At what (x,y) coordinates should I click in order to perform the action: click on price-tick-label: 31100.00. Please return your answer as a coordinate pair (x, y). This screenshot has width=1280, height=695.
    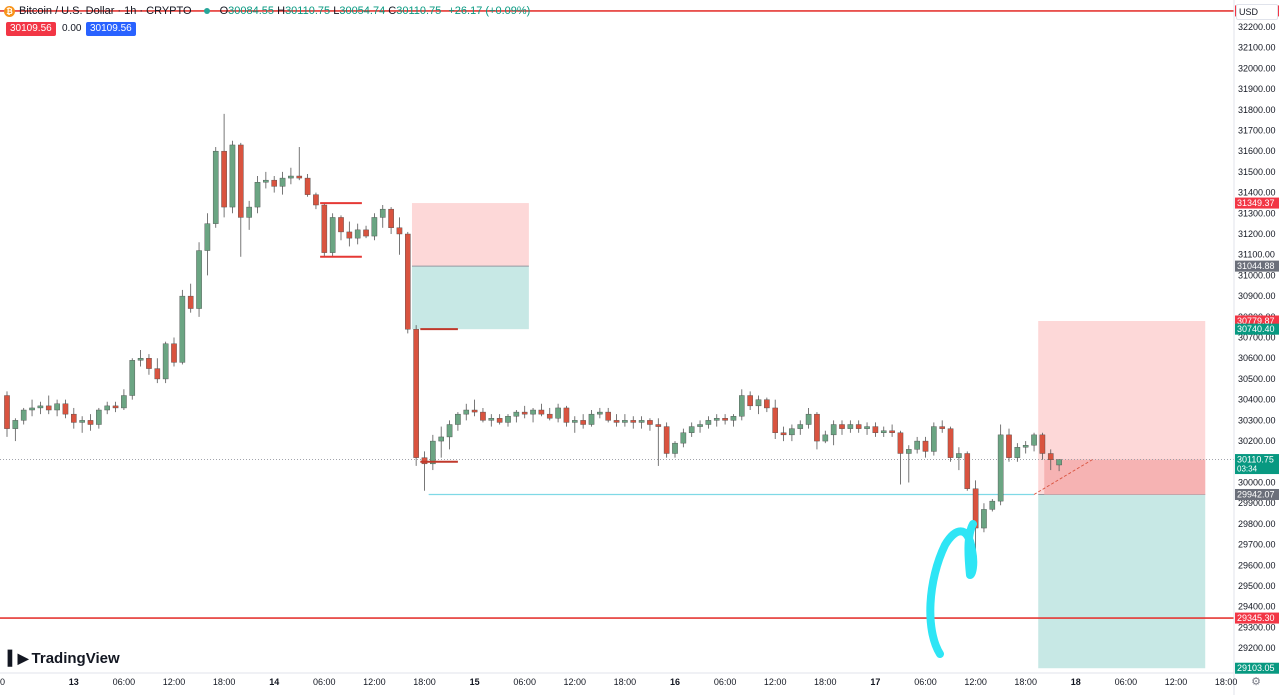
    Looking at the image, I should click on (1256, 255).